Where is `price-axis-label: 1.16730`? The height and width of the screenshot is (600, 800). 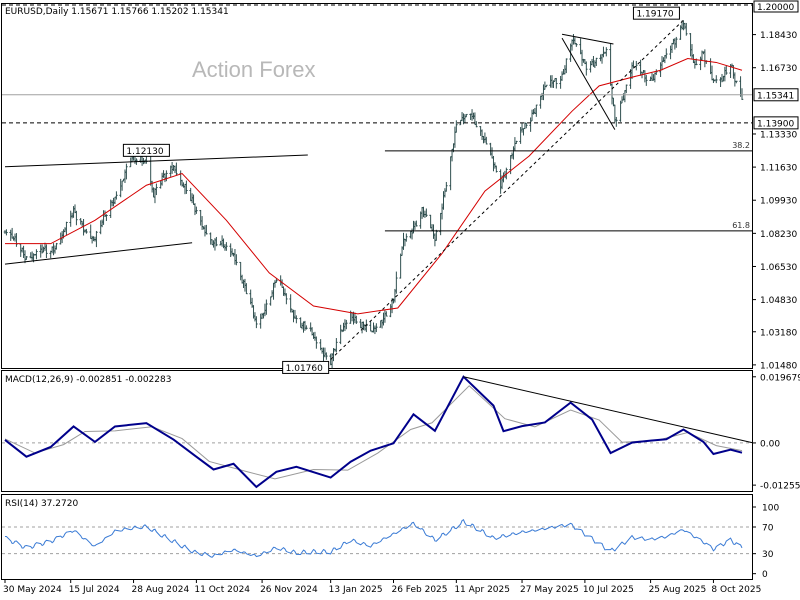 price-axis-label: 1.16730 is located at coordinates (778, 69).